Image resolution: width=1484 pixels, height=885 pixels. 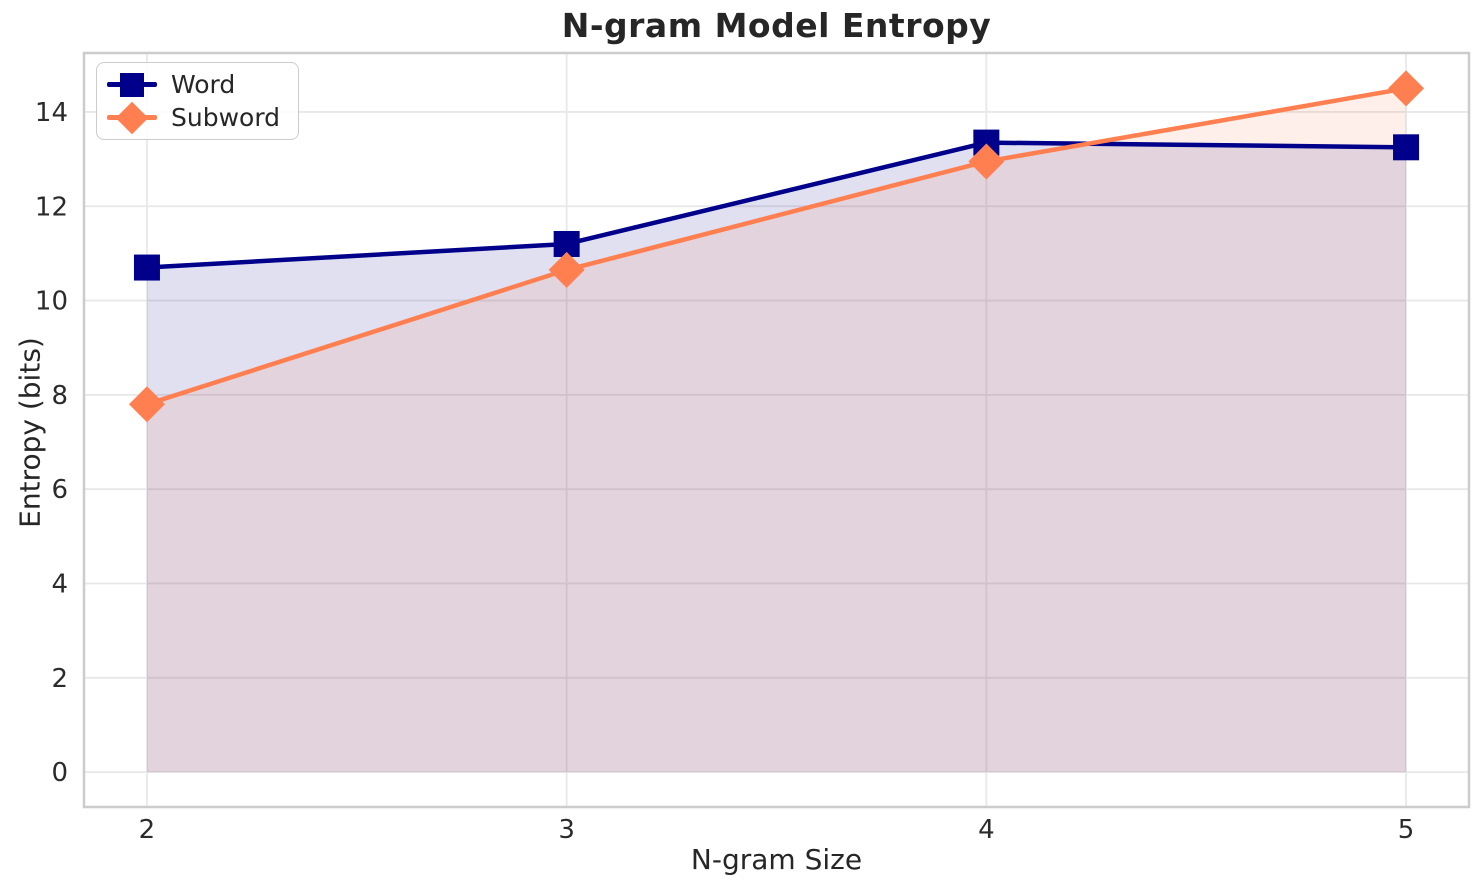 What do you see at coordinates (1406, 830) in the screenshot?
I see `x-tick-label: 5` at bounding box center [1406, 830].